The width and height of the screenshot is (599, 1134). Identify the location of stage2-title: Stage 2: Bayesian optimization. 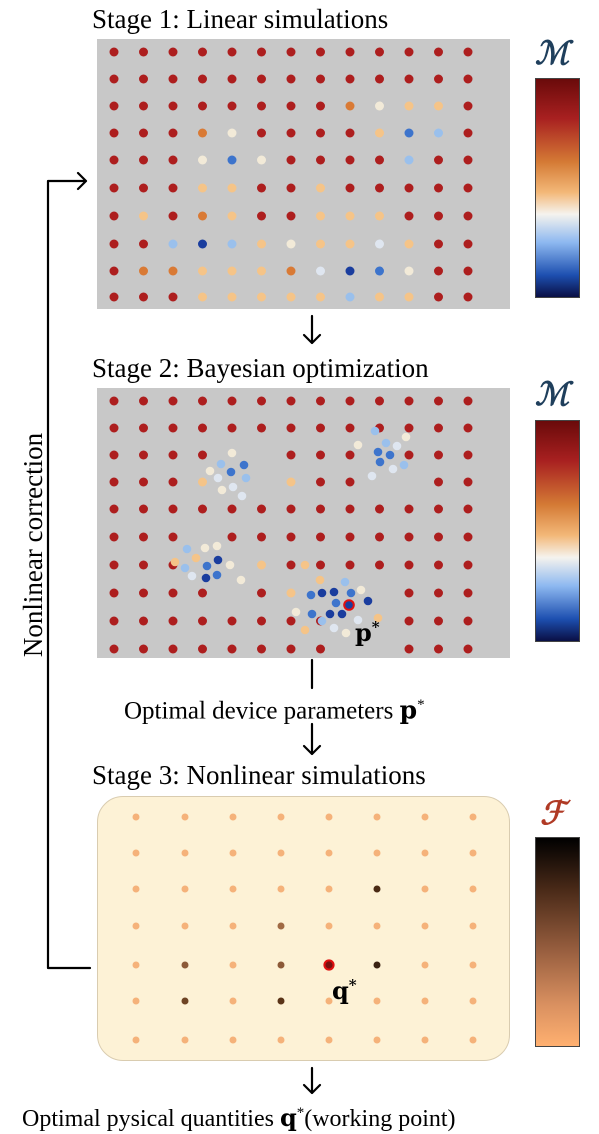
(260, 368).